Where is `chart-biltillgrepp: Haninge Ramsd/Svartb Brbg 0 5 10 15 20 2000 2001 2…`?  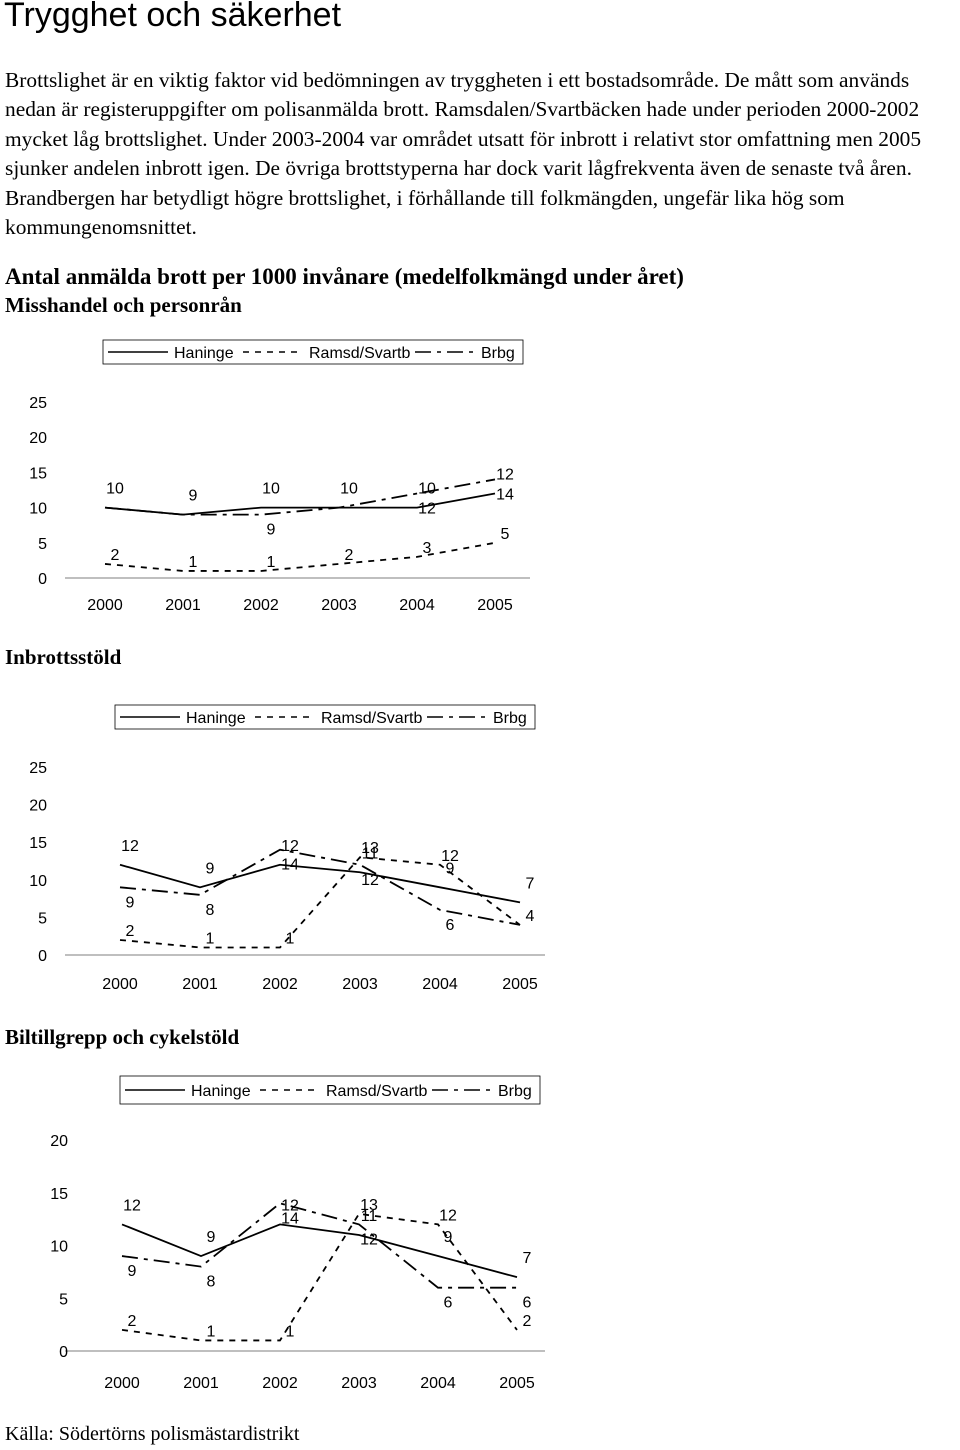 chart-biltillgrepp: Haninge Ramsd/Svartb Brbg 0 5 10 15 20 2000 2001 2… is located at coordinates (297, 1233).